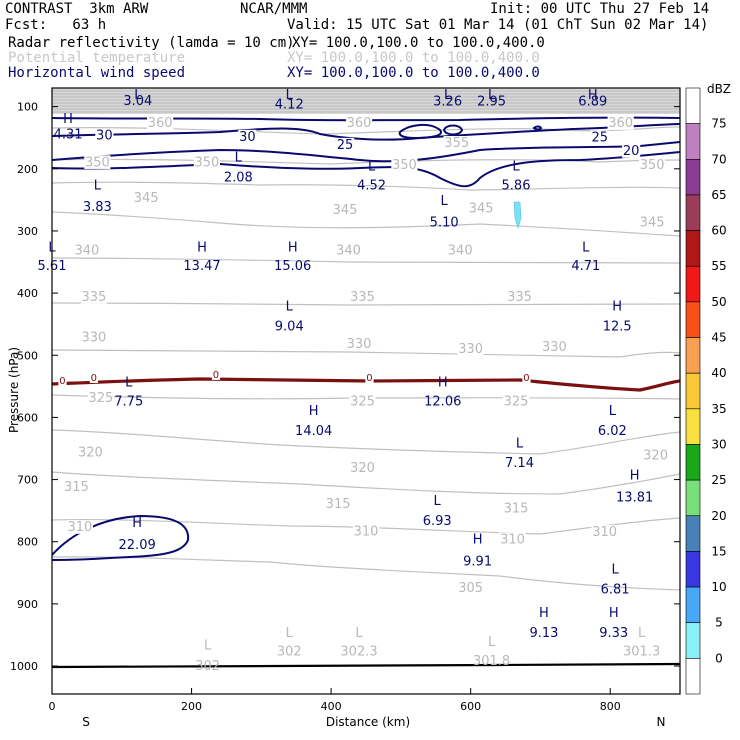 This screenshot has width=740, height=740. I want to click on theta-contour-label: 315, so click(76, 487).